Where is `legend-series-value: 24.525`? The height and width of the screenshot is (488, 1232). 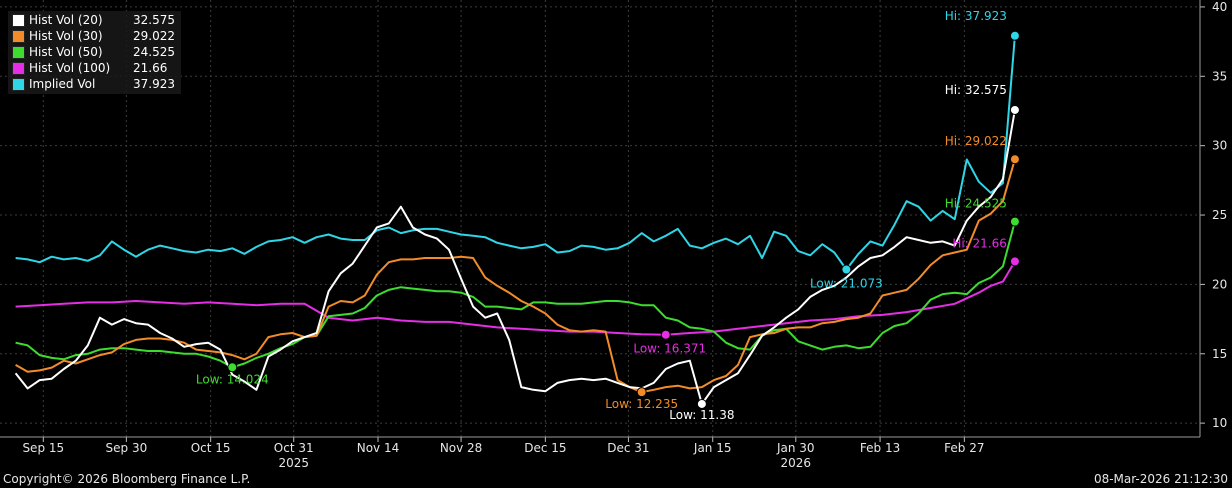
legend-series-value: 24.525 is located at coordinates (154, 52).